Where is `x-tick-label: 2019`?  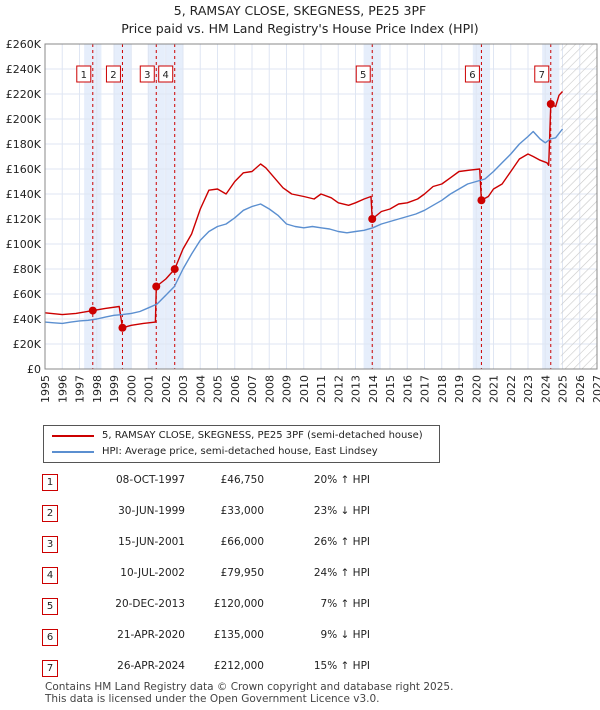
x-tick-label: 2019 is located at coordinates (459, 389).